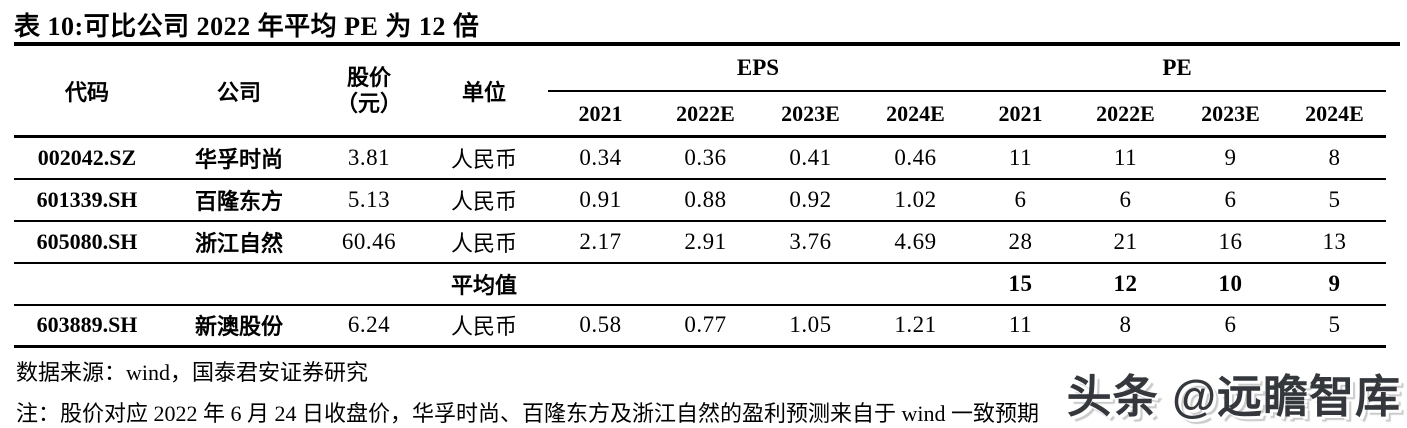 Image resolution: width=1407 pixels, height=428 pixels. Describe the element at coordinates (1125, 157) in the screenshot. I see `cell-pe-2022e: 11` at that location.